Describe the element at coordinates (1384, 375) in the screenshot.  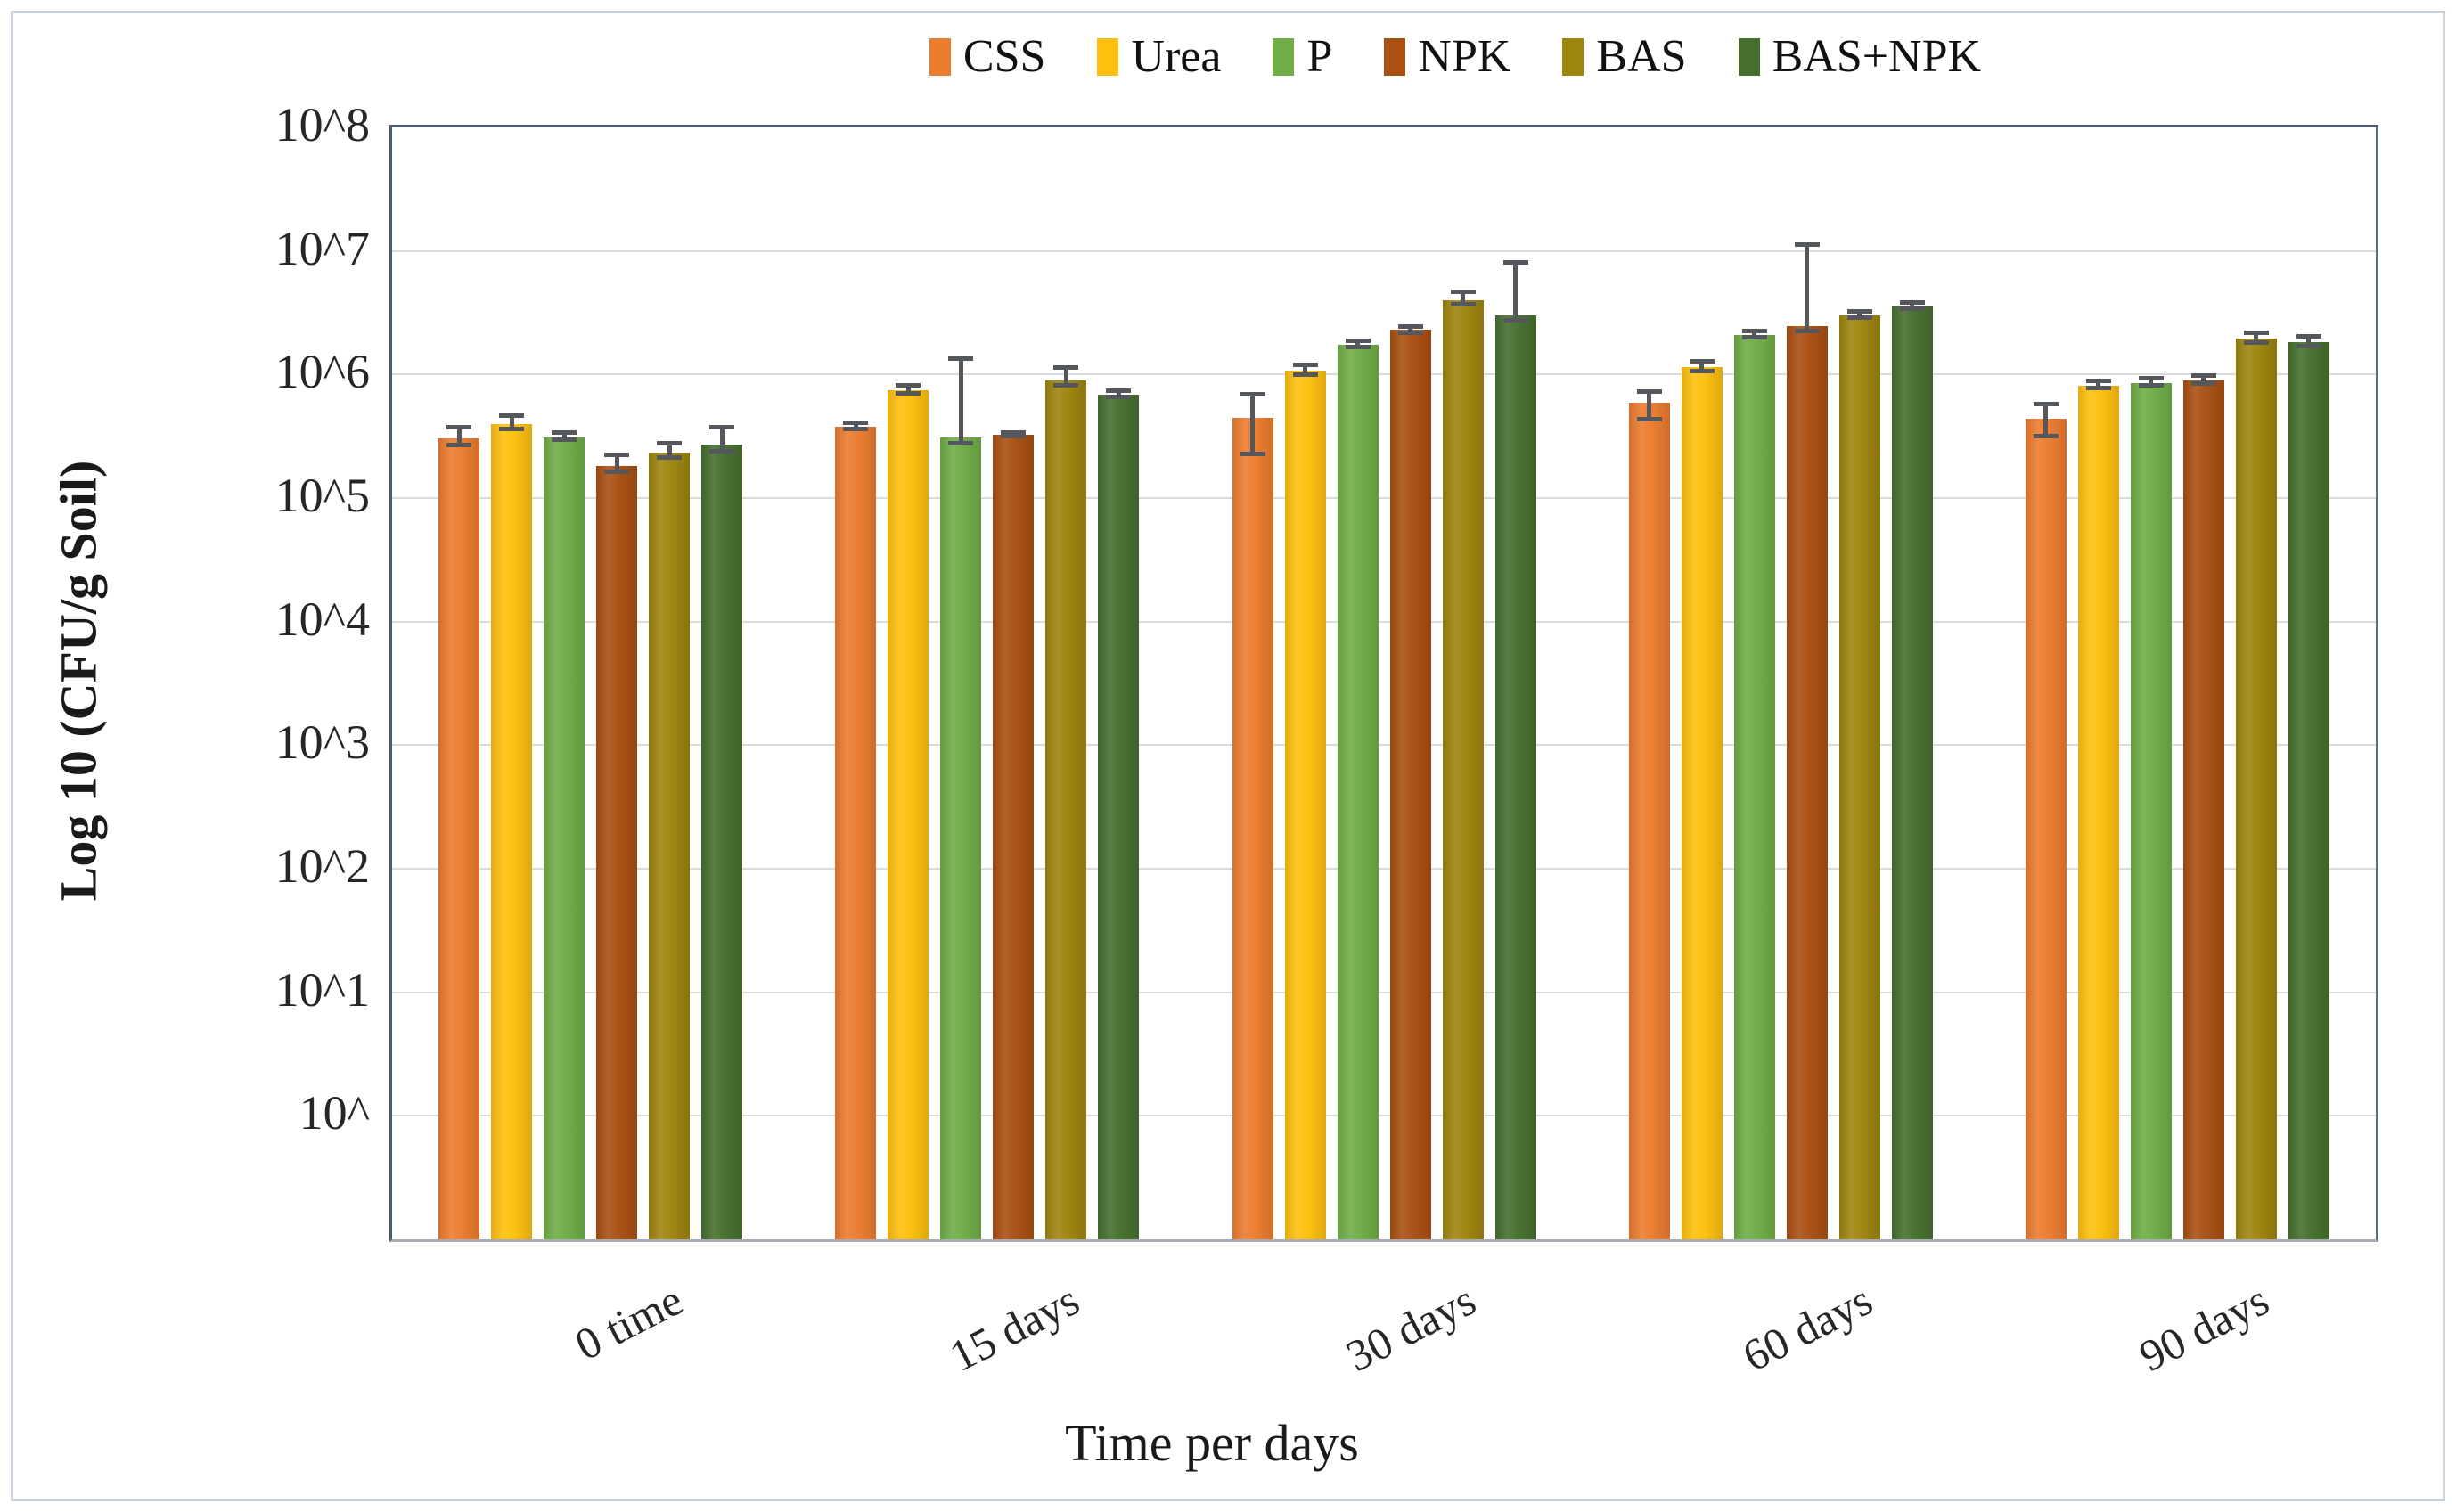
I see `gridline-10^6` at that location.